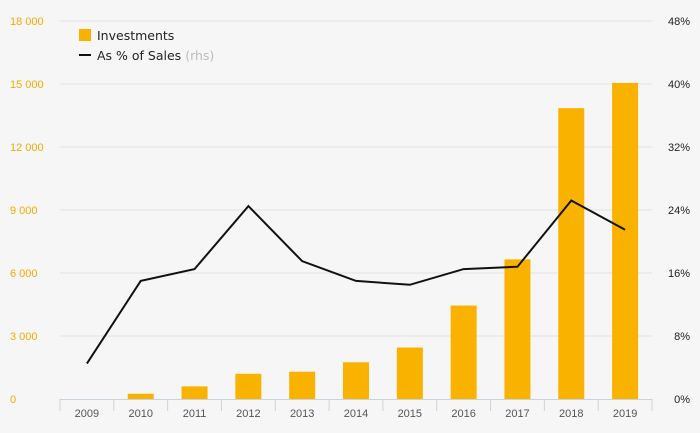 The width and height of the screenshot is (700, 433). I want to click on y-axis-right: 0% 8% 16% 24% 32% 40% 48%, so click(679, 211).